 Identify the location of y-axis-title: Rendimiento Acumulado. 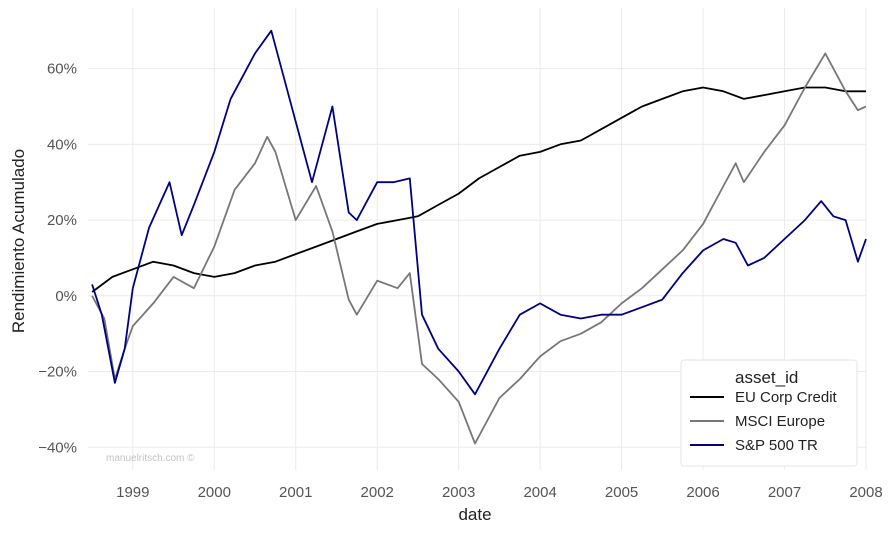
(18, 241).